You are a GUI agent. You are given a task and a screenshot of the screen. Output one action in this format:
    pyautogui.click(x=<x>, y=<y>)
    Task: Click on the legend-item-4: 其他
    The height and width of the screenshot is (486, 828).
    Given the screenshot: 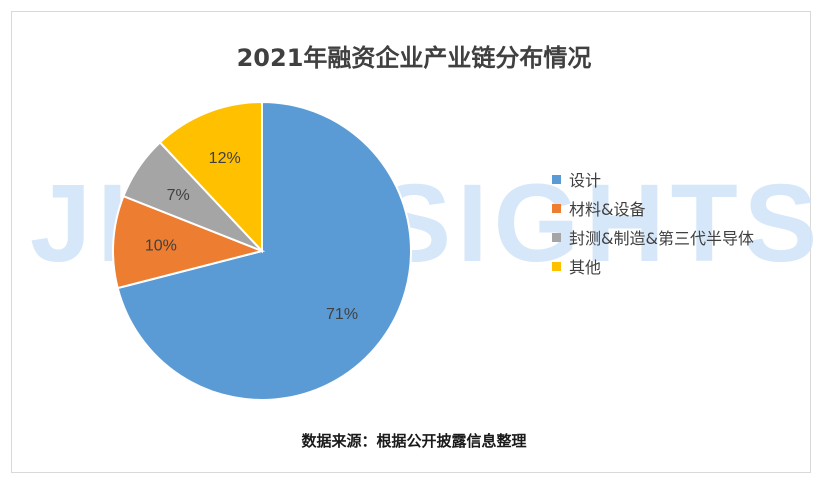 What is the action you would take?
    pyautogui.click(x=653, y=267)
    